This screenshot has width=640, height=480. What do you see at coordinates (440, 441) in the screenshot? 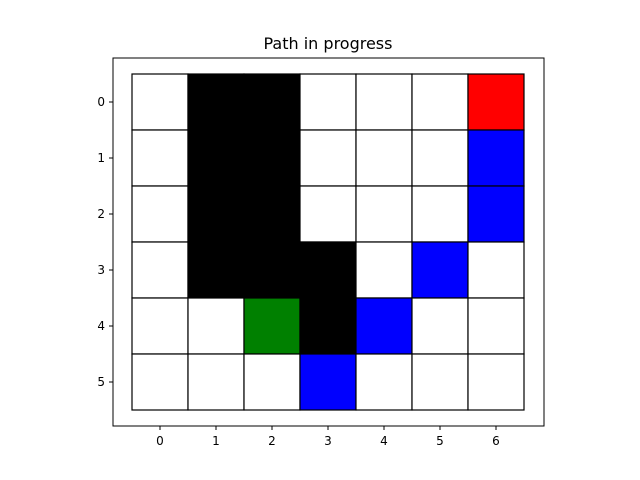
I see `x-tick-label: 5` at bounding box center [440, 441].